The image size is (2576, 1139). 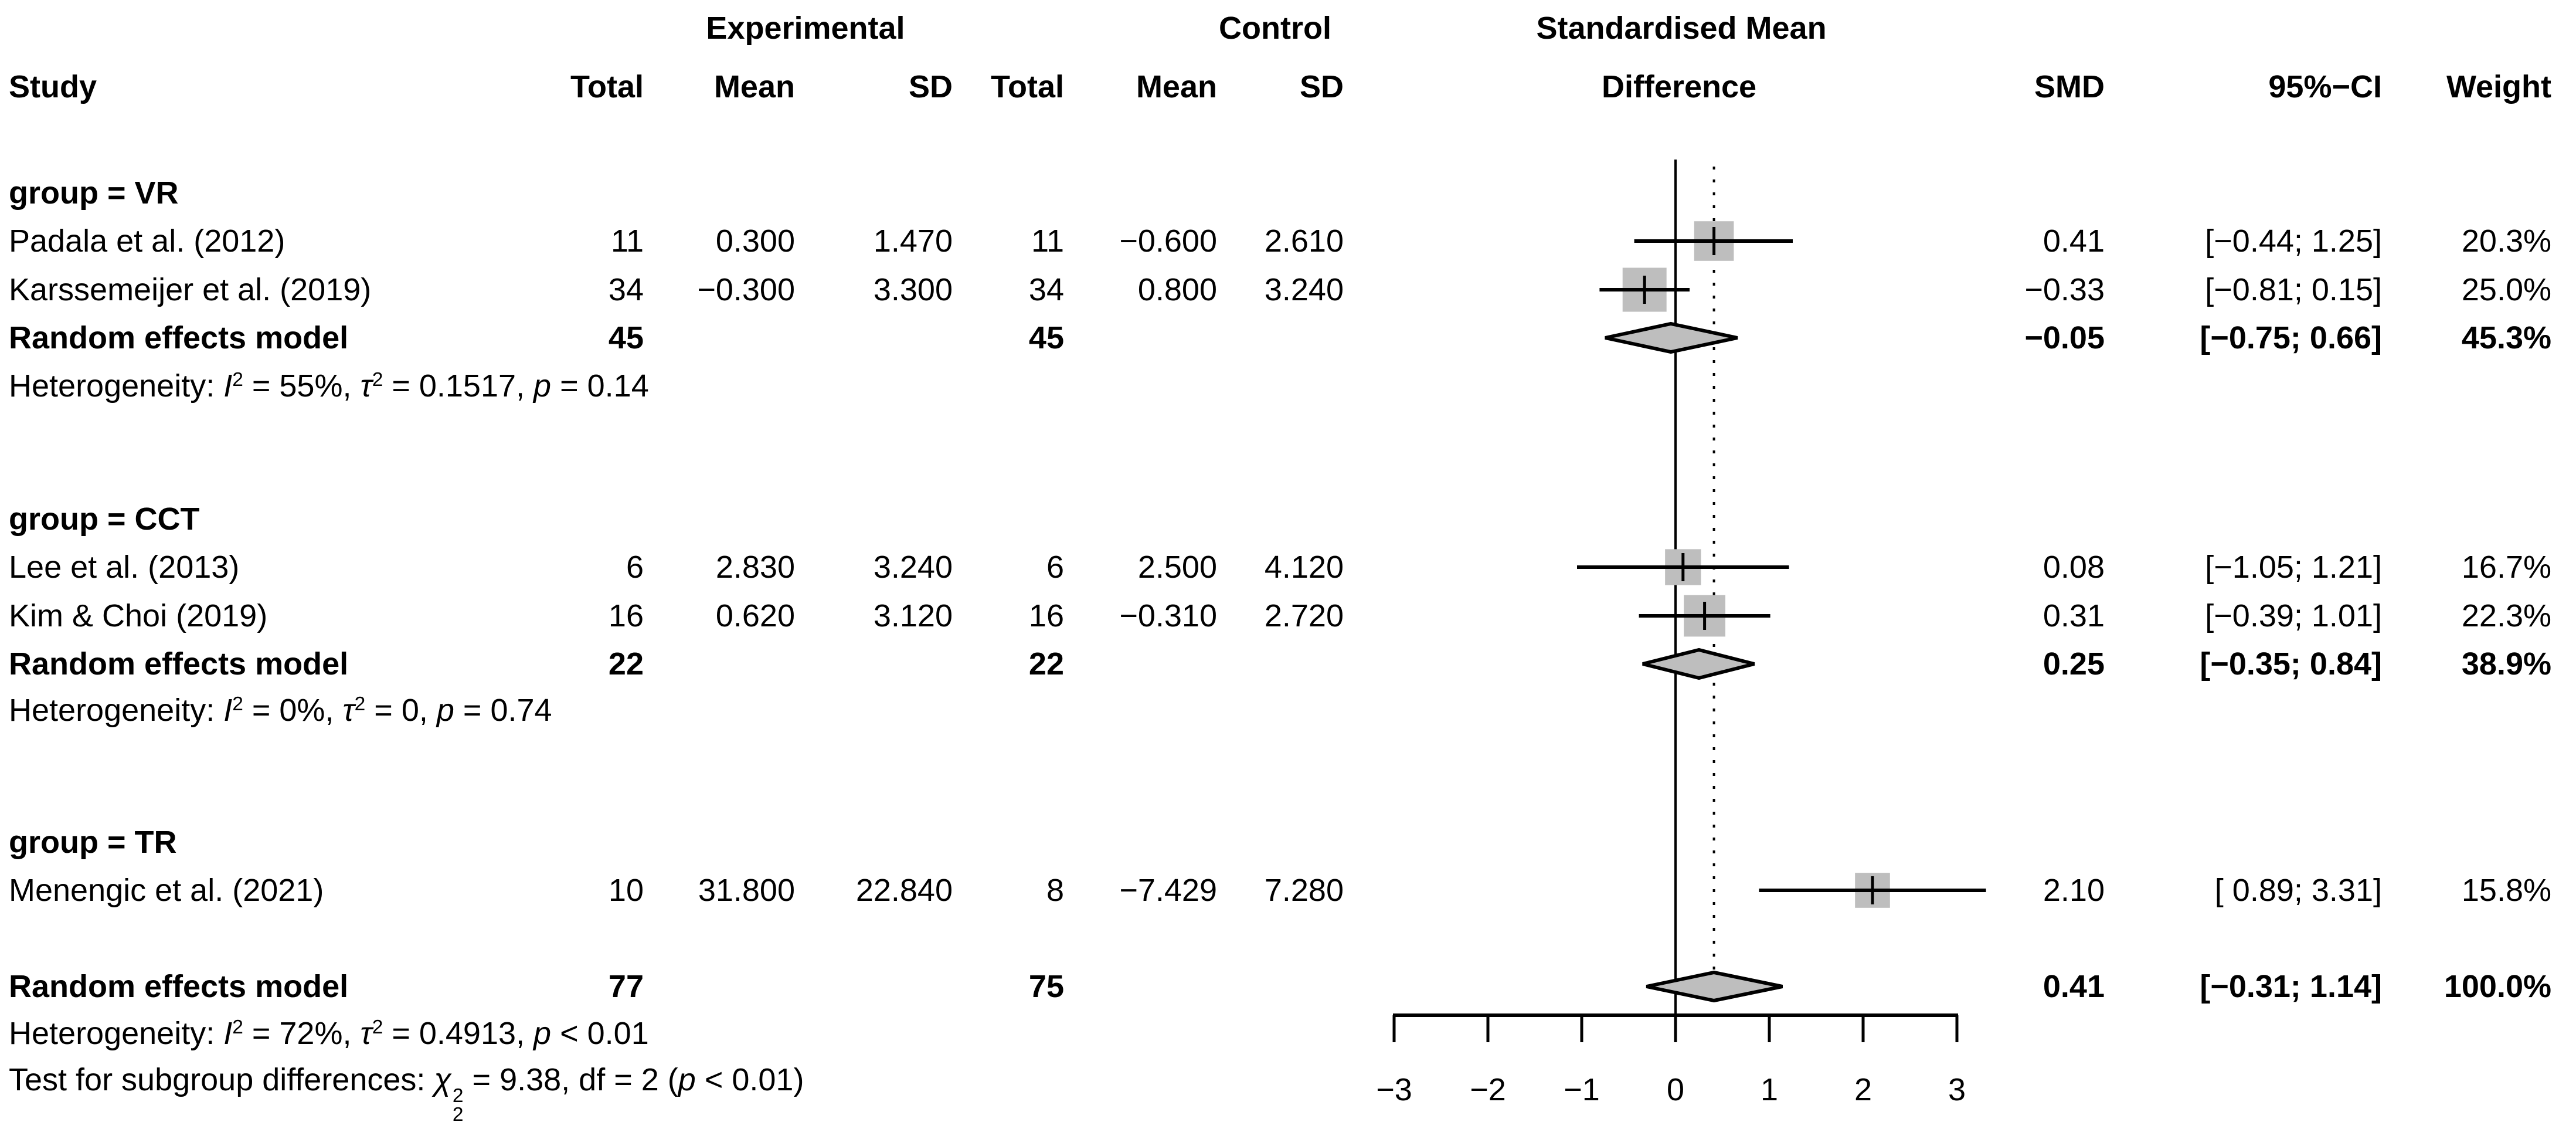 I want to click on cell-study-label: Lee et al. (2013), so click(x=124, y=567).